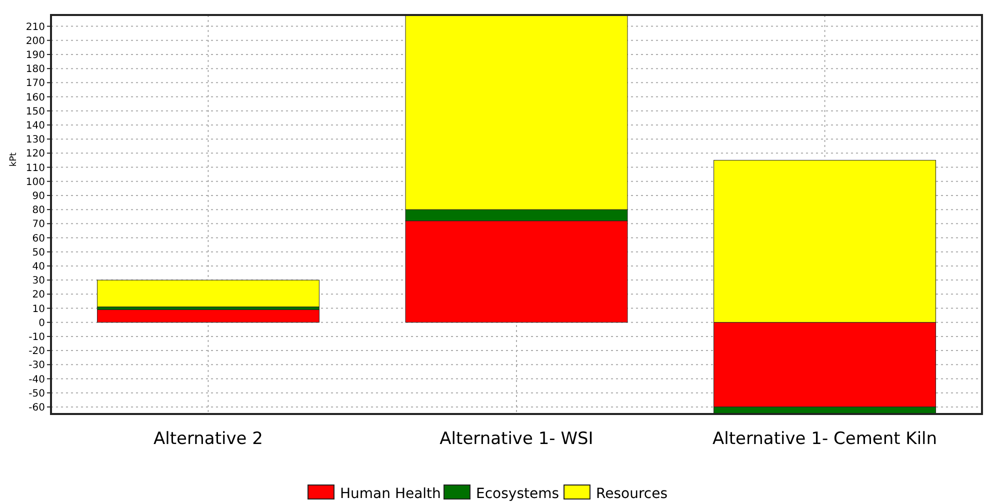 This screenshot has height=503, width=984. What do you see at coordinates (14, 159) in the screenshot?
I see `y-axis-title: kPt` at bounding box center [14, 159].